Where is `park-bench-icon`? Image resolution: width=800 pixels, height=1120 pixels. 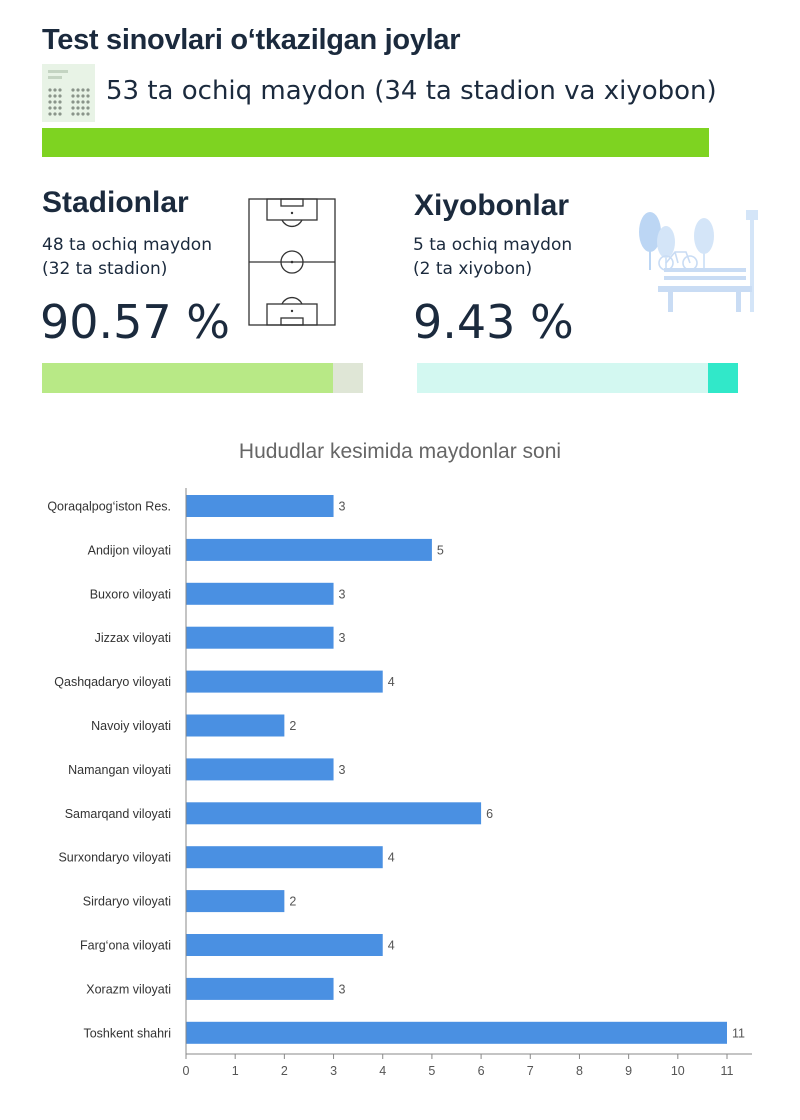 park-bench-icon is located at coordinates (698, 261).